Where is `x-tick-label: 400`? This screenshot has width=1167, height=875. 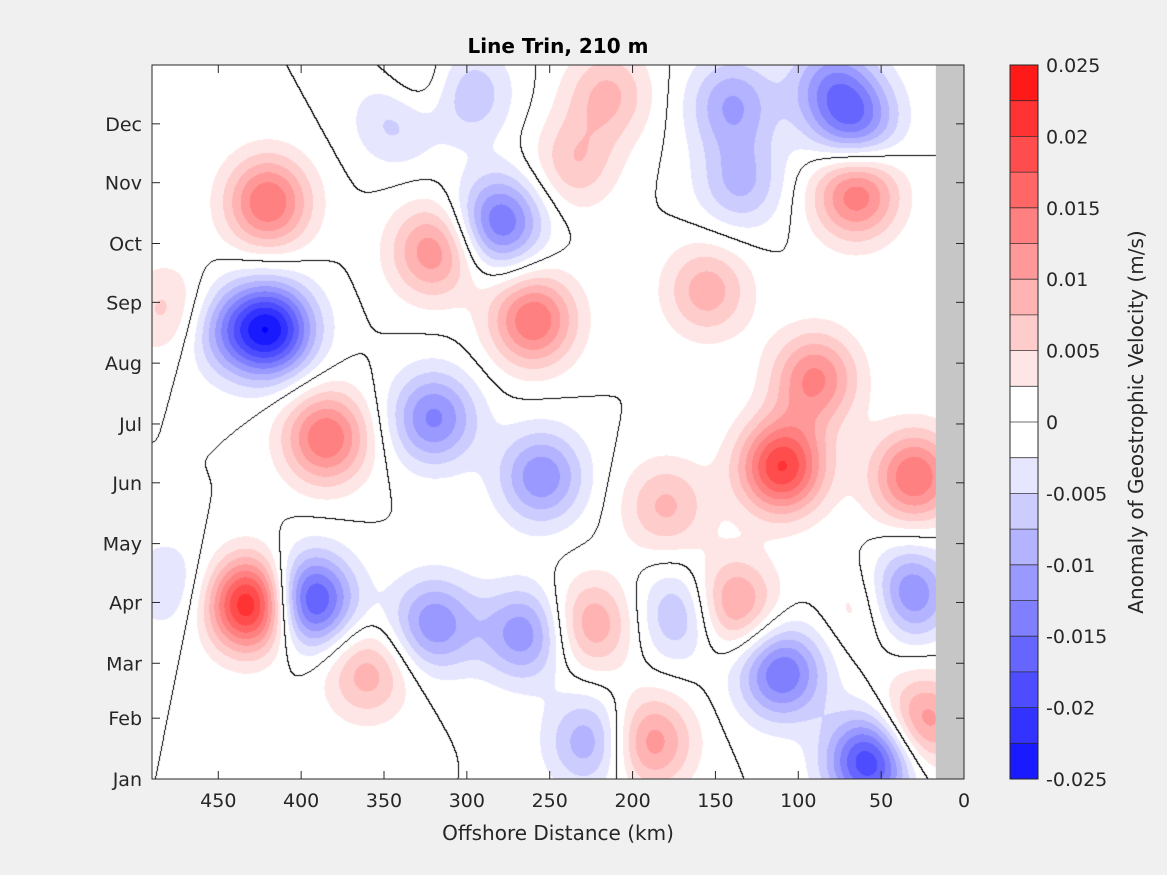
x-tick-label: 400 is located at coordinates (301, 801).